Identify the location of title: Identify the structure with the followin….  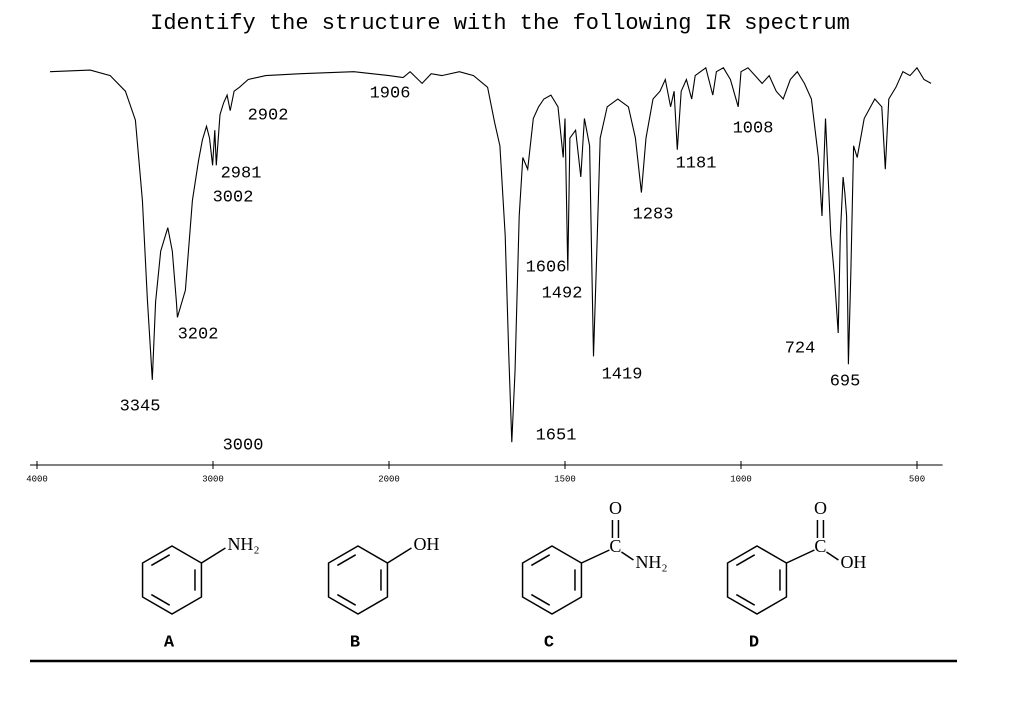
(500, 23).